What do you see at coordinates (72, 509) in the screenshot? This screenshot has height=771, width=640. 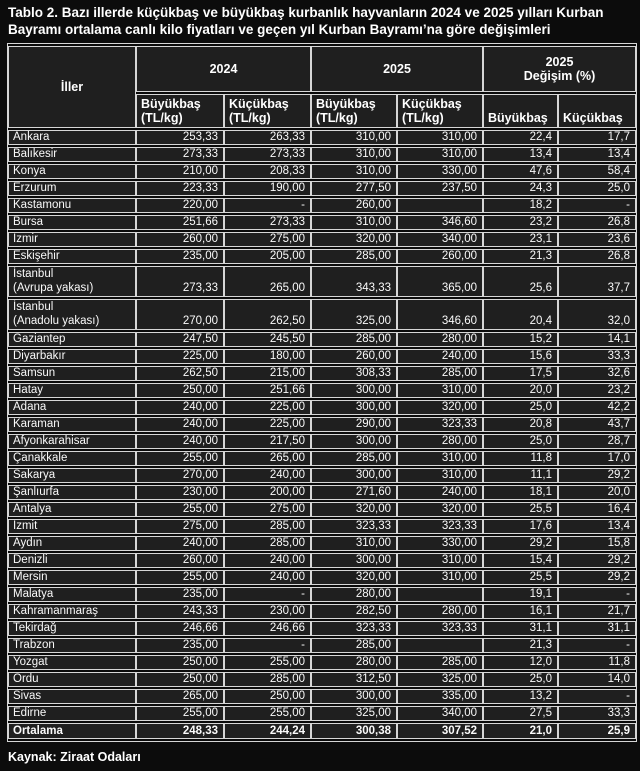 I see `province-name: Antalya` at bounding box center [72, 509].